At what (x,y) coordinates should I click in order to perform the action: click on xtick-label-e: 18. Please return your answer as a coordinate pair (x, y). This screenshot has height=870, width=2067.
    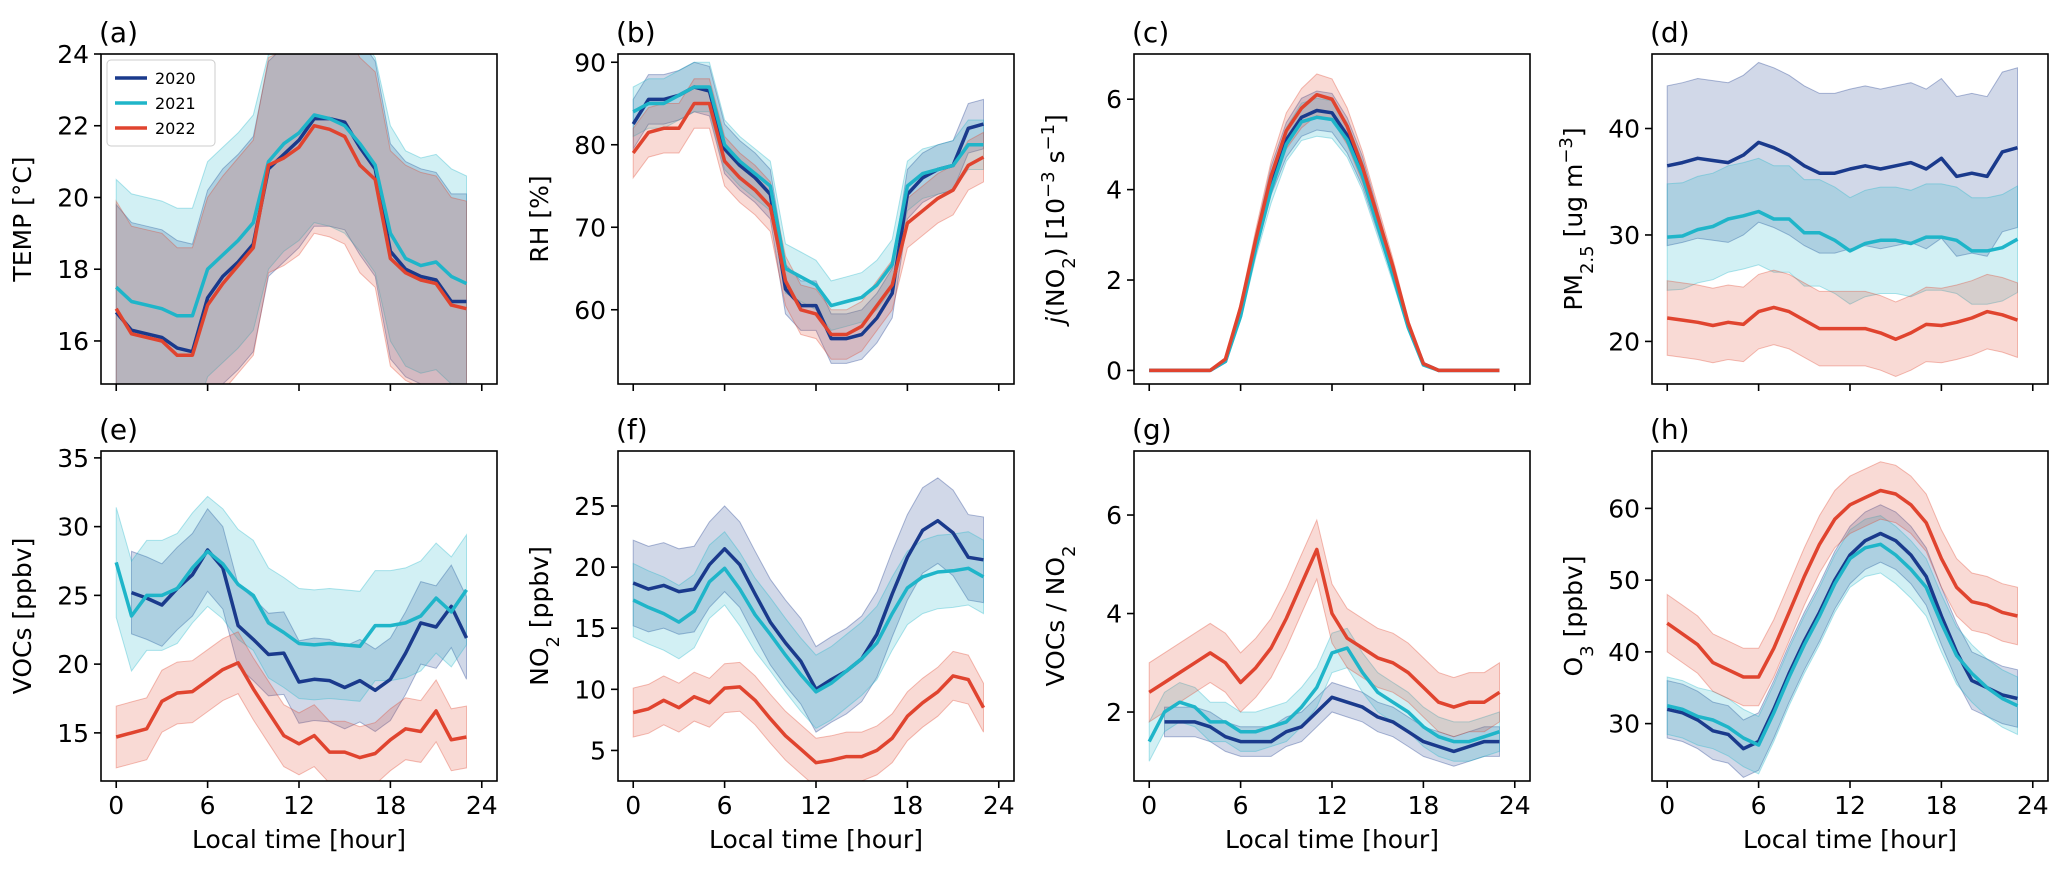
    Looking at the image, I should click on (390, 805).